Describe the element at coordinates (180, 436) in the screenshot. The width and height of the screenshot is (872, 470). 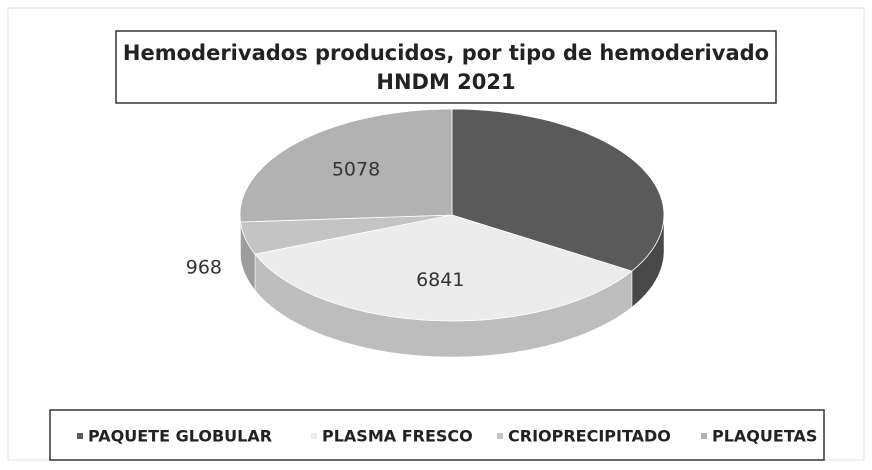
I see `legend-label: PAQUETE GLOBULAR` at that location.